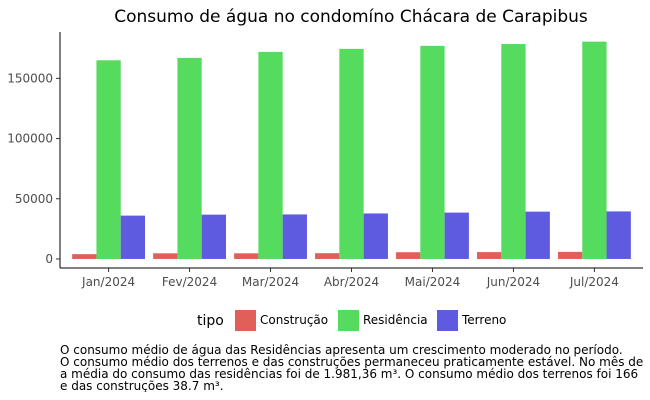 The width and height of the screenshot is (650, 400). What do you see at coordinates (49, 259) in the screenshot?
I see `y-tick-label: 0` at bounding box center [49, 259].